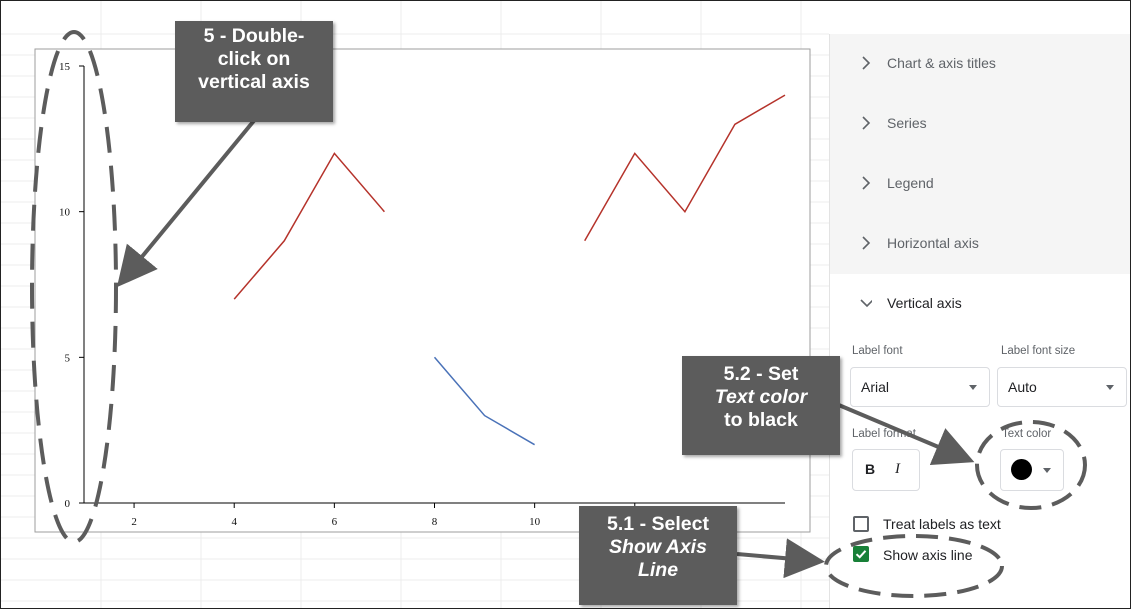 The width and height of the screenshot is (1131, 609). Describe the element at coordinates (68, 504) in the screenshot. I see `y-tick-label: 0` at that location.